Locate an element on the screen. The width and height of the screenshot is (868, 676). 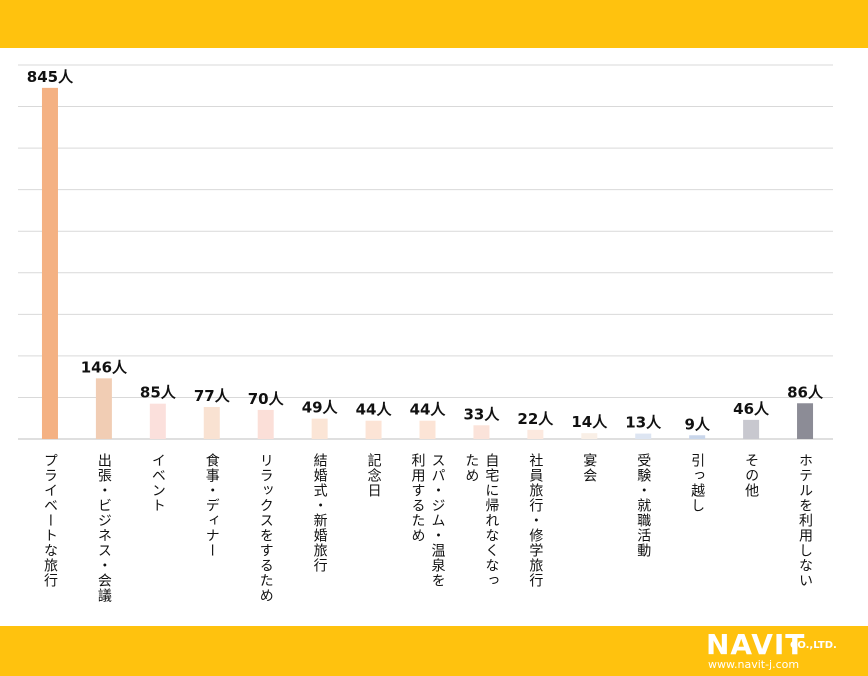
category-label: 結婚式・新婚旅行 is located at coordinates (320, 513).